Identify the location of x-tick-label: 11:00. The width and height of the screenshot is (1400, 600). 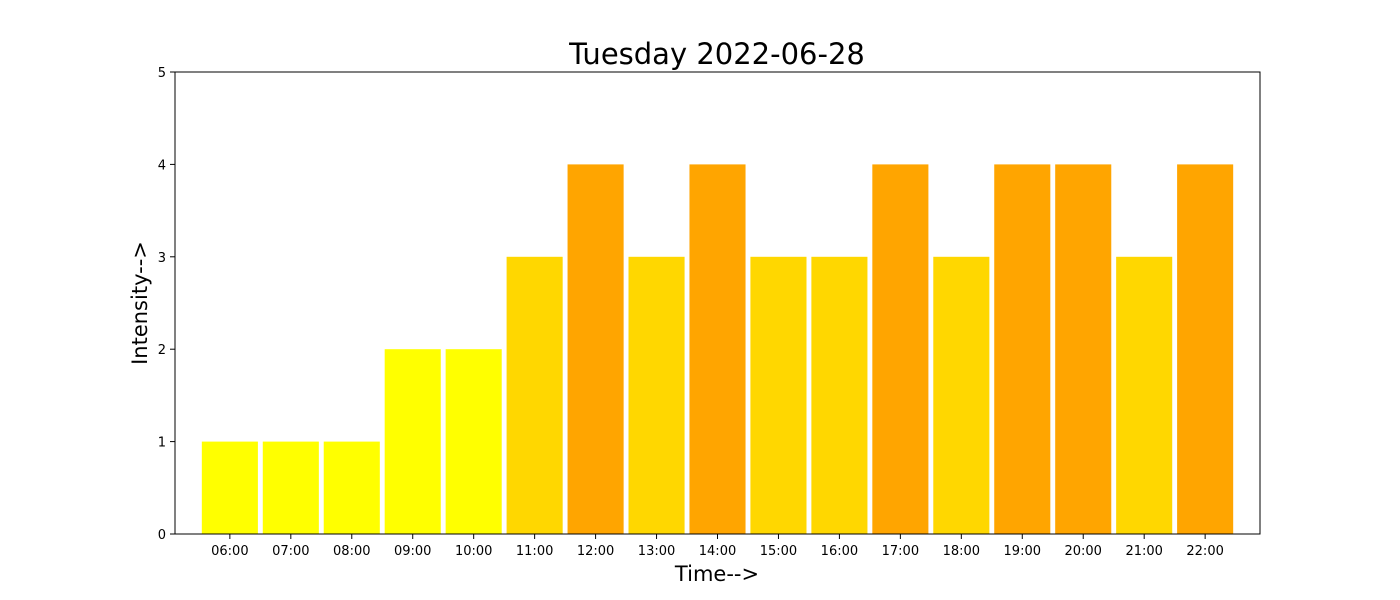
(534, 551).